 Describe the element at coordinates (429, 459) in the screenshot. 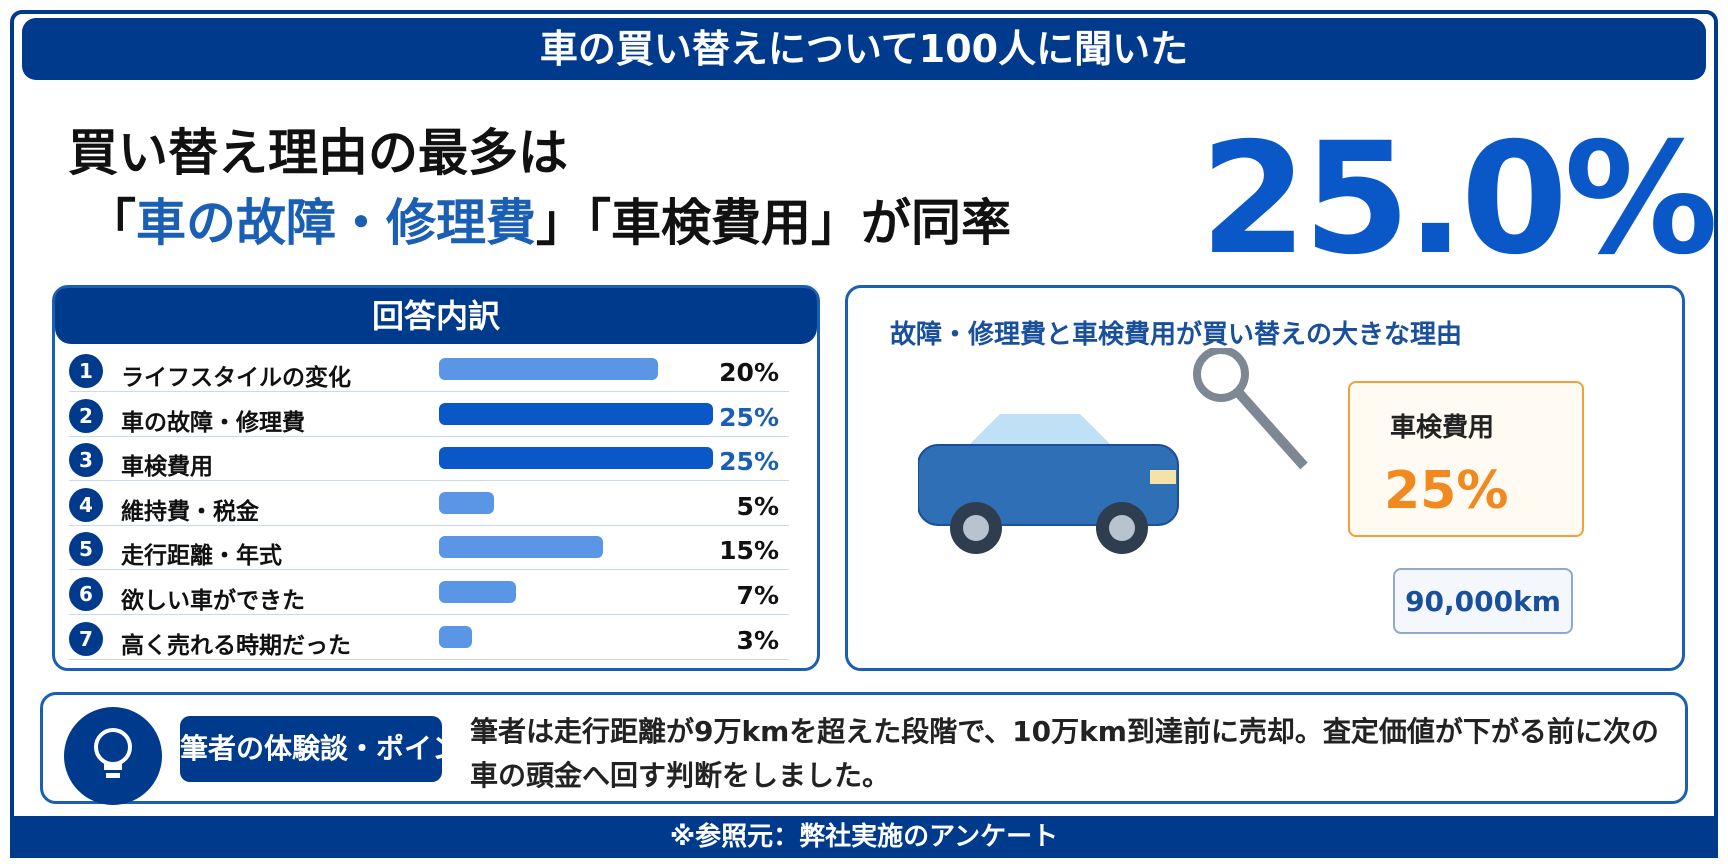

I see `breakdown-row: 3 車検費用 25%` at that location.